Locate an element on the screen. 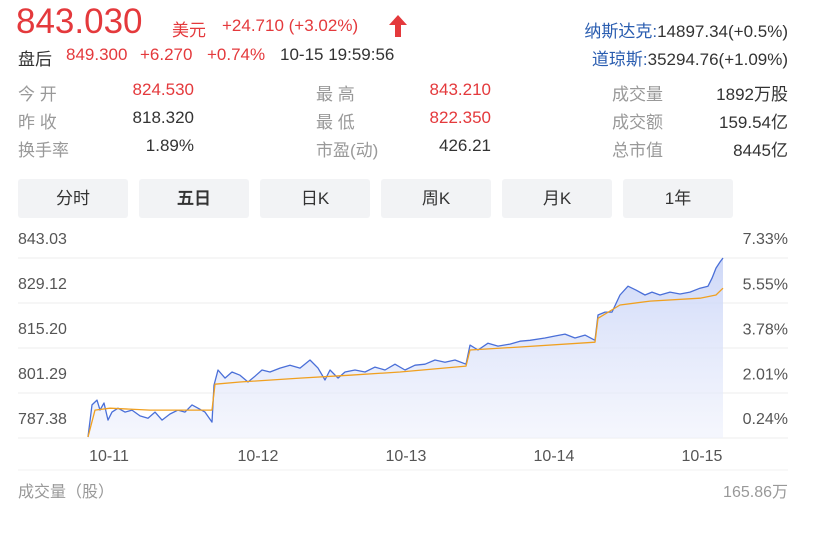 The image size is (820, 538). stat-value: 822.350 is located at coordinates (460, 117).